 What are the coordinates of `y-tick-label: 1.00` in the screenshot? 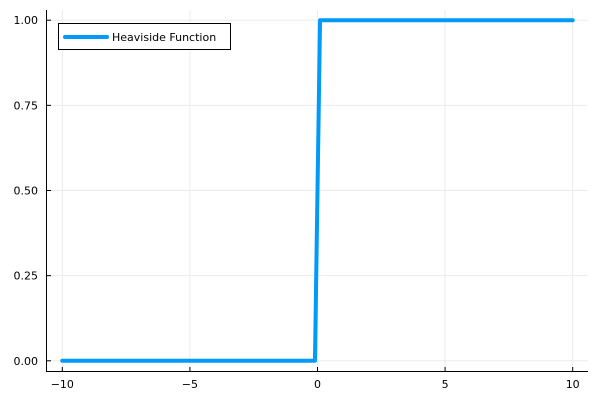 It's located at (26, 20).